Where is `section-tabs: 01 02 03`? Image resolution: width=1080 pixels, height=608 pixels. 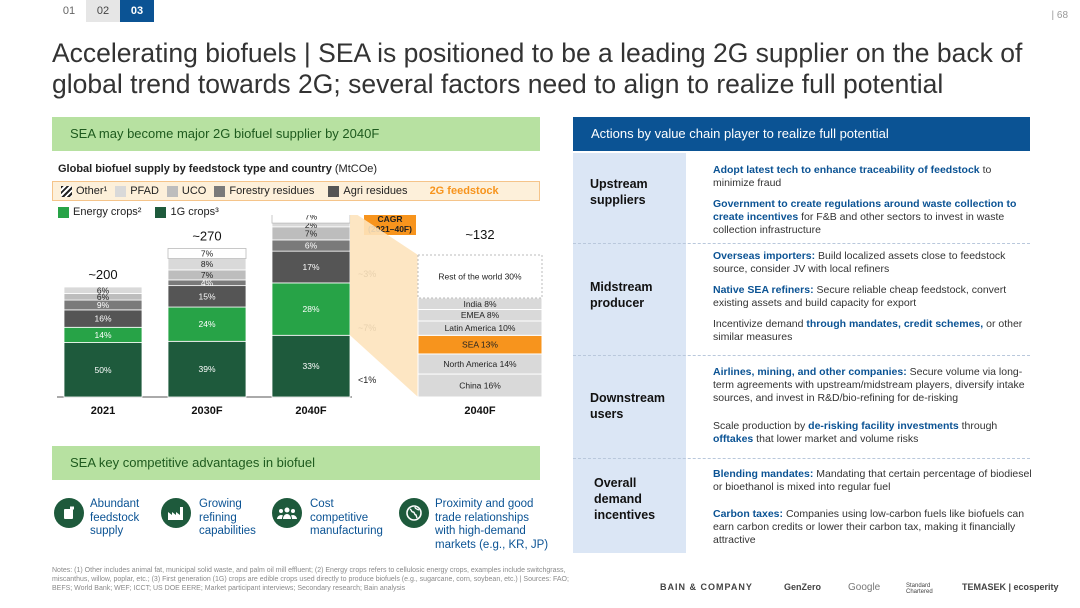
section-tabs: 01 02 03 is located at coordinates (103, 11).